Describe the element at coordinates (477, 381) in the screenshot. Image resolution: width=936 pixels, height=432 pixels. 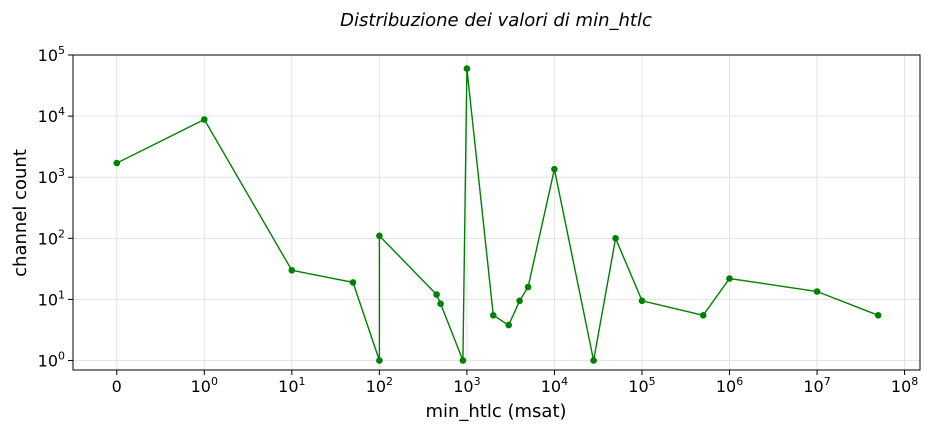
I see `x-tick-exponent: 3` at that location.